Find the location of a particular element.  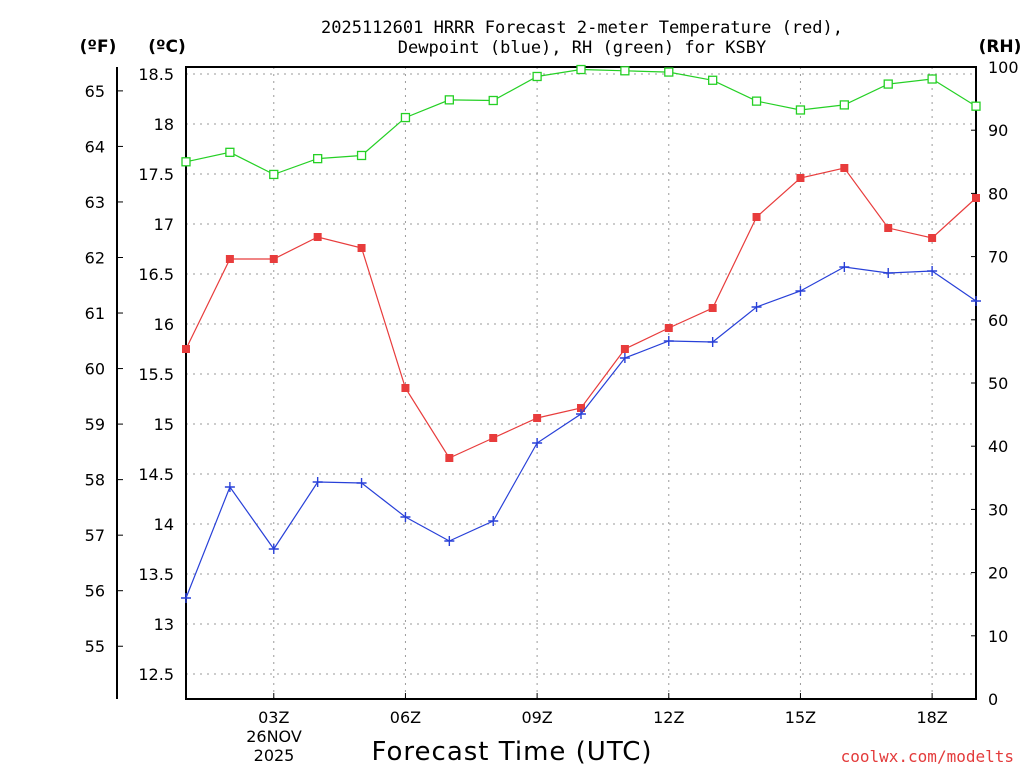

x-tick-label: 09Z is located at coordinates (536, 717).